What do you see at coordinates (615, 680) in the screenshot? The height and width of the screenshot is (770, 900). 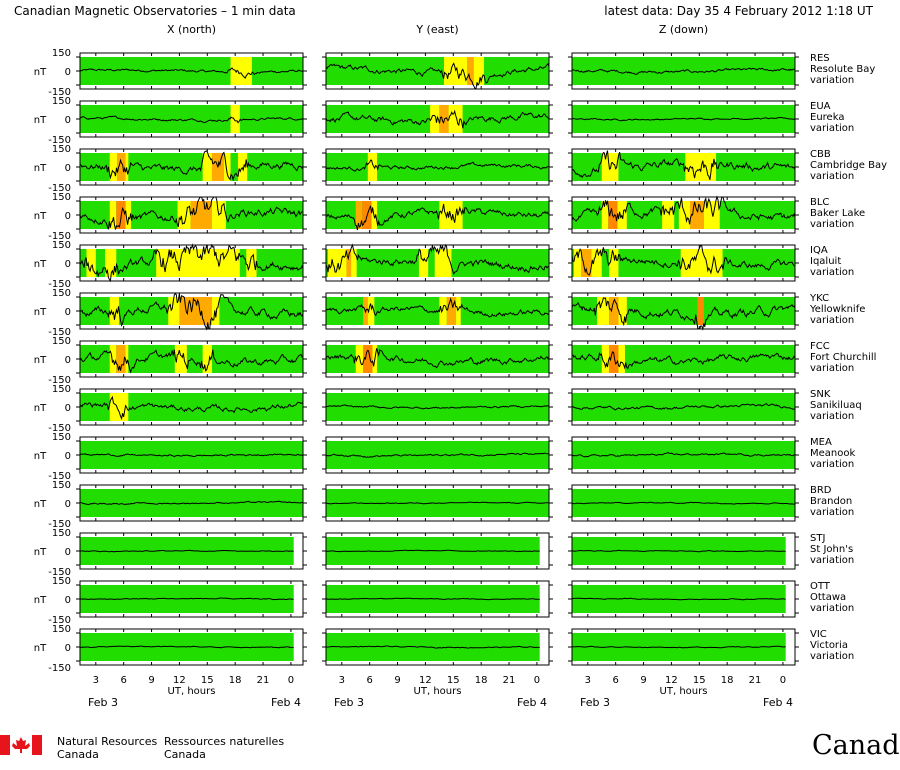 I see `x-tick-label: 6` at bounding box center [615, 680].